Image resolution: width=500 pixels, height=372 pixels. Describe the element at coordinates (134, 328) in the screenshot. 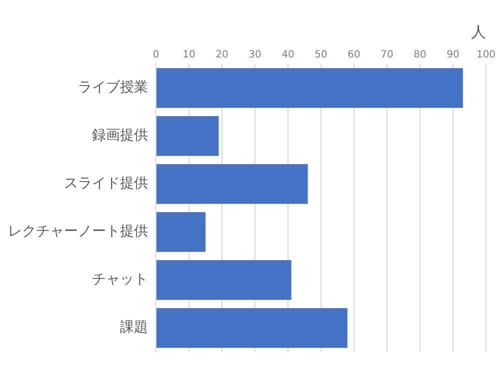

I see `y-tick-label: 課題` at that location.